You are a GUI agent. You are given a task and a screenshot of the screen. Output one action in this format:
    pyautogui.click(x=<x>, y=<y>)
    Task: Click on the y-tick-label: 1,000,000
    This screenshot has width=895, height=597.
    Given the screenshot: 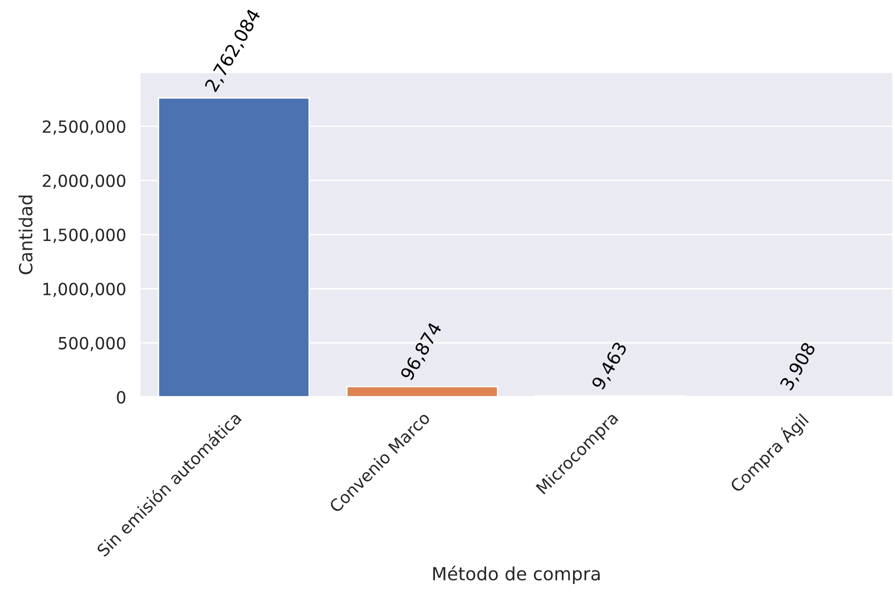 What is the action you would take?
    pyautogui.click(x=84, y=290)
    